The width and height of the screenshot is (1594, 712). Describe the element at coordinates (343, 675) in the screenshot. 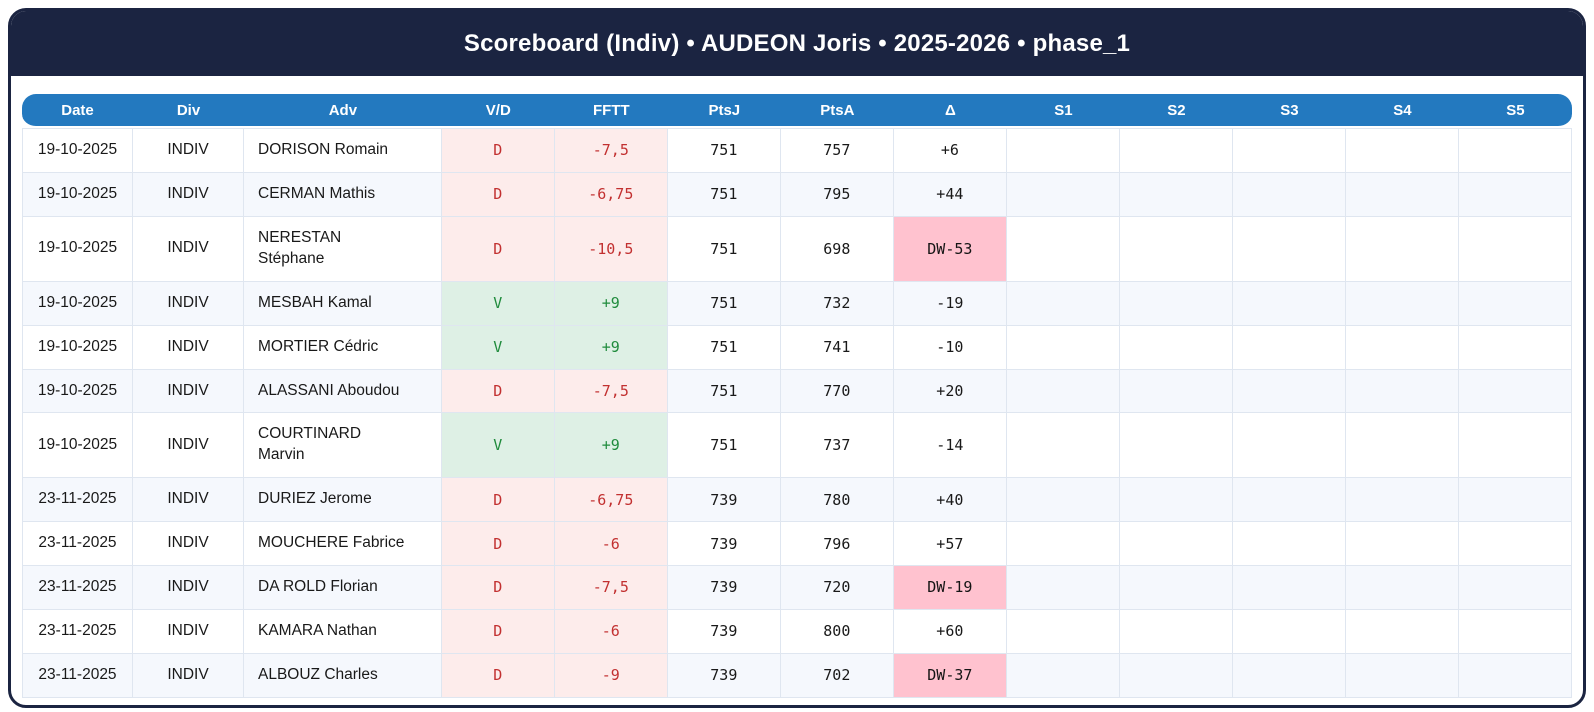

I see `cell-adv: ALBOUZ Charles` at that location.